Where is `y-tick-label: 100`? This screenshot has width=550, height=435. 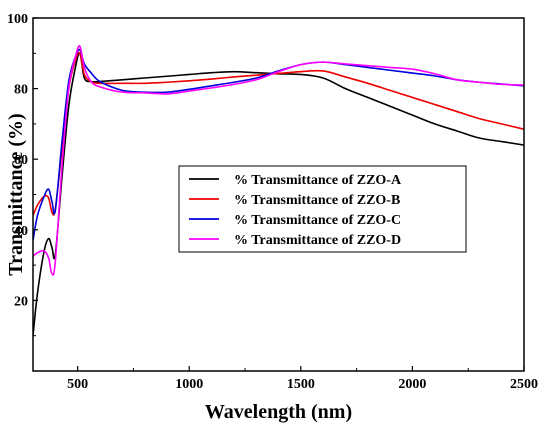 y-tick-label: 100 is located at coordinates (17, 19).